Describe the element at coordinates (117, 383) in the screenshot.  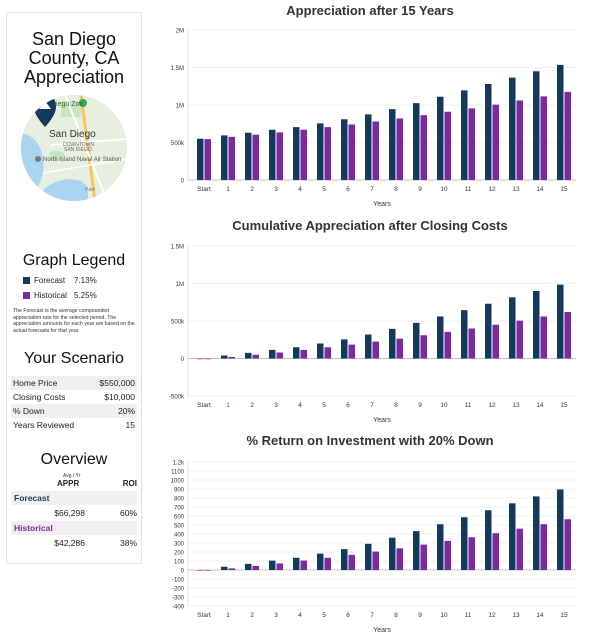
I see `scenario-value: $550,000` at that location.